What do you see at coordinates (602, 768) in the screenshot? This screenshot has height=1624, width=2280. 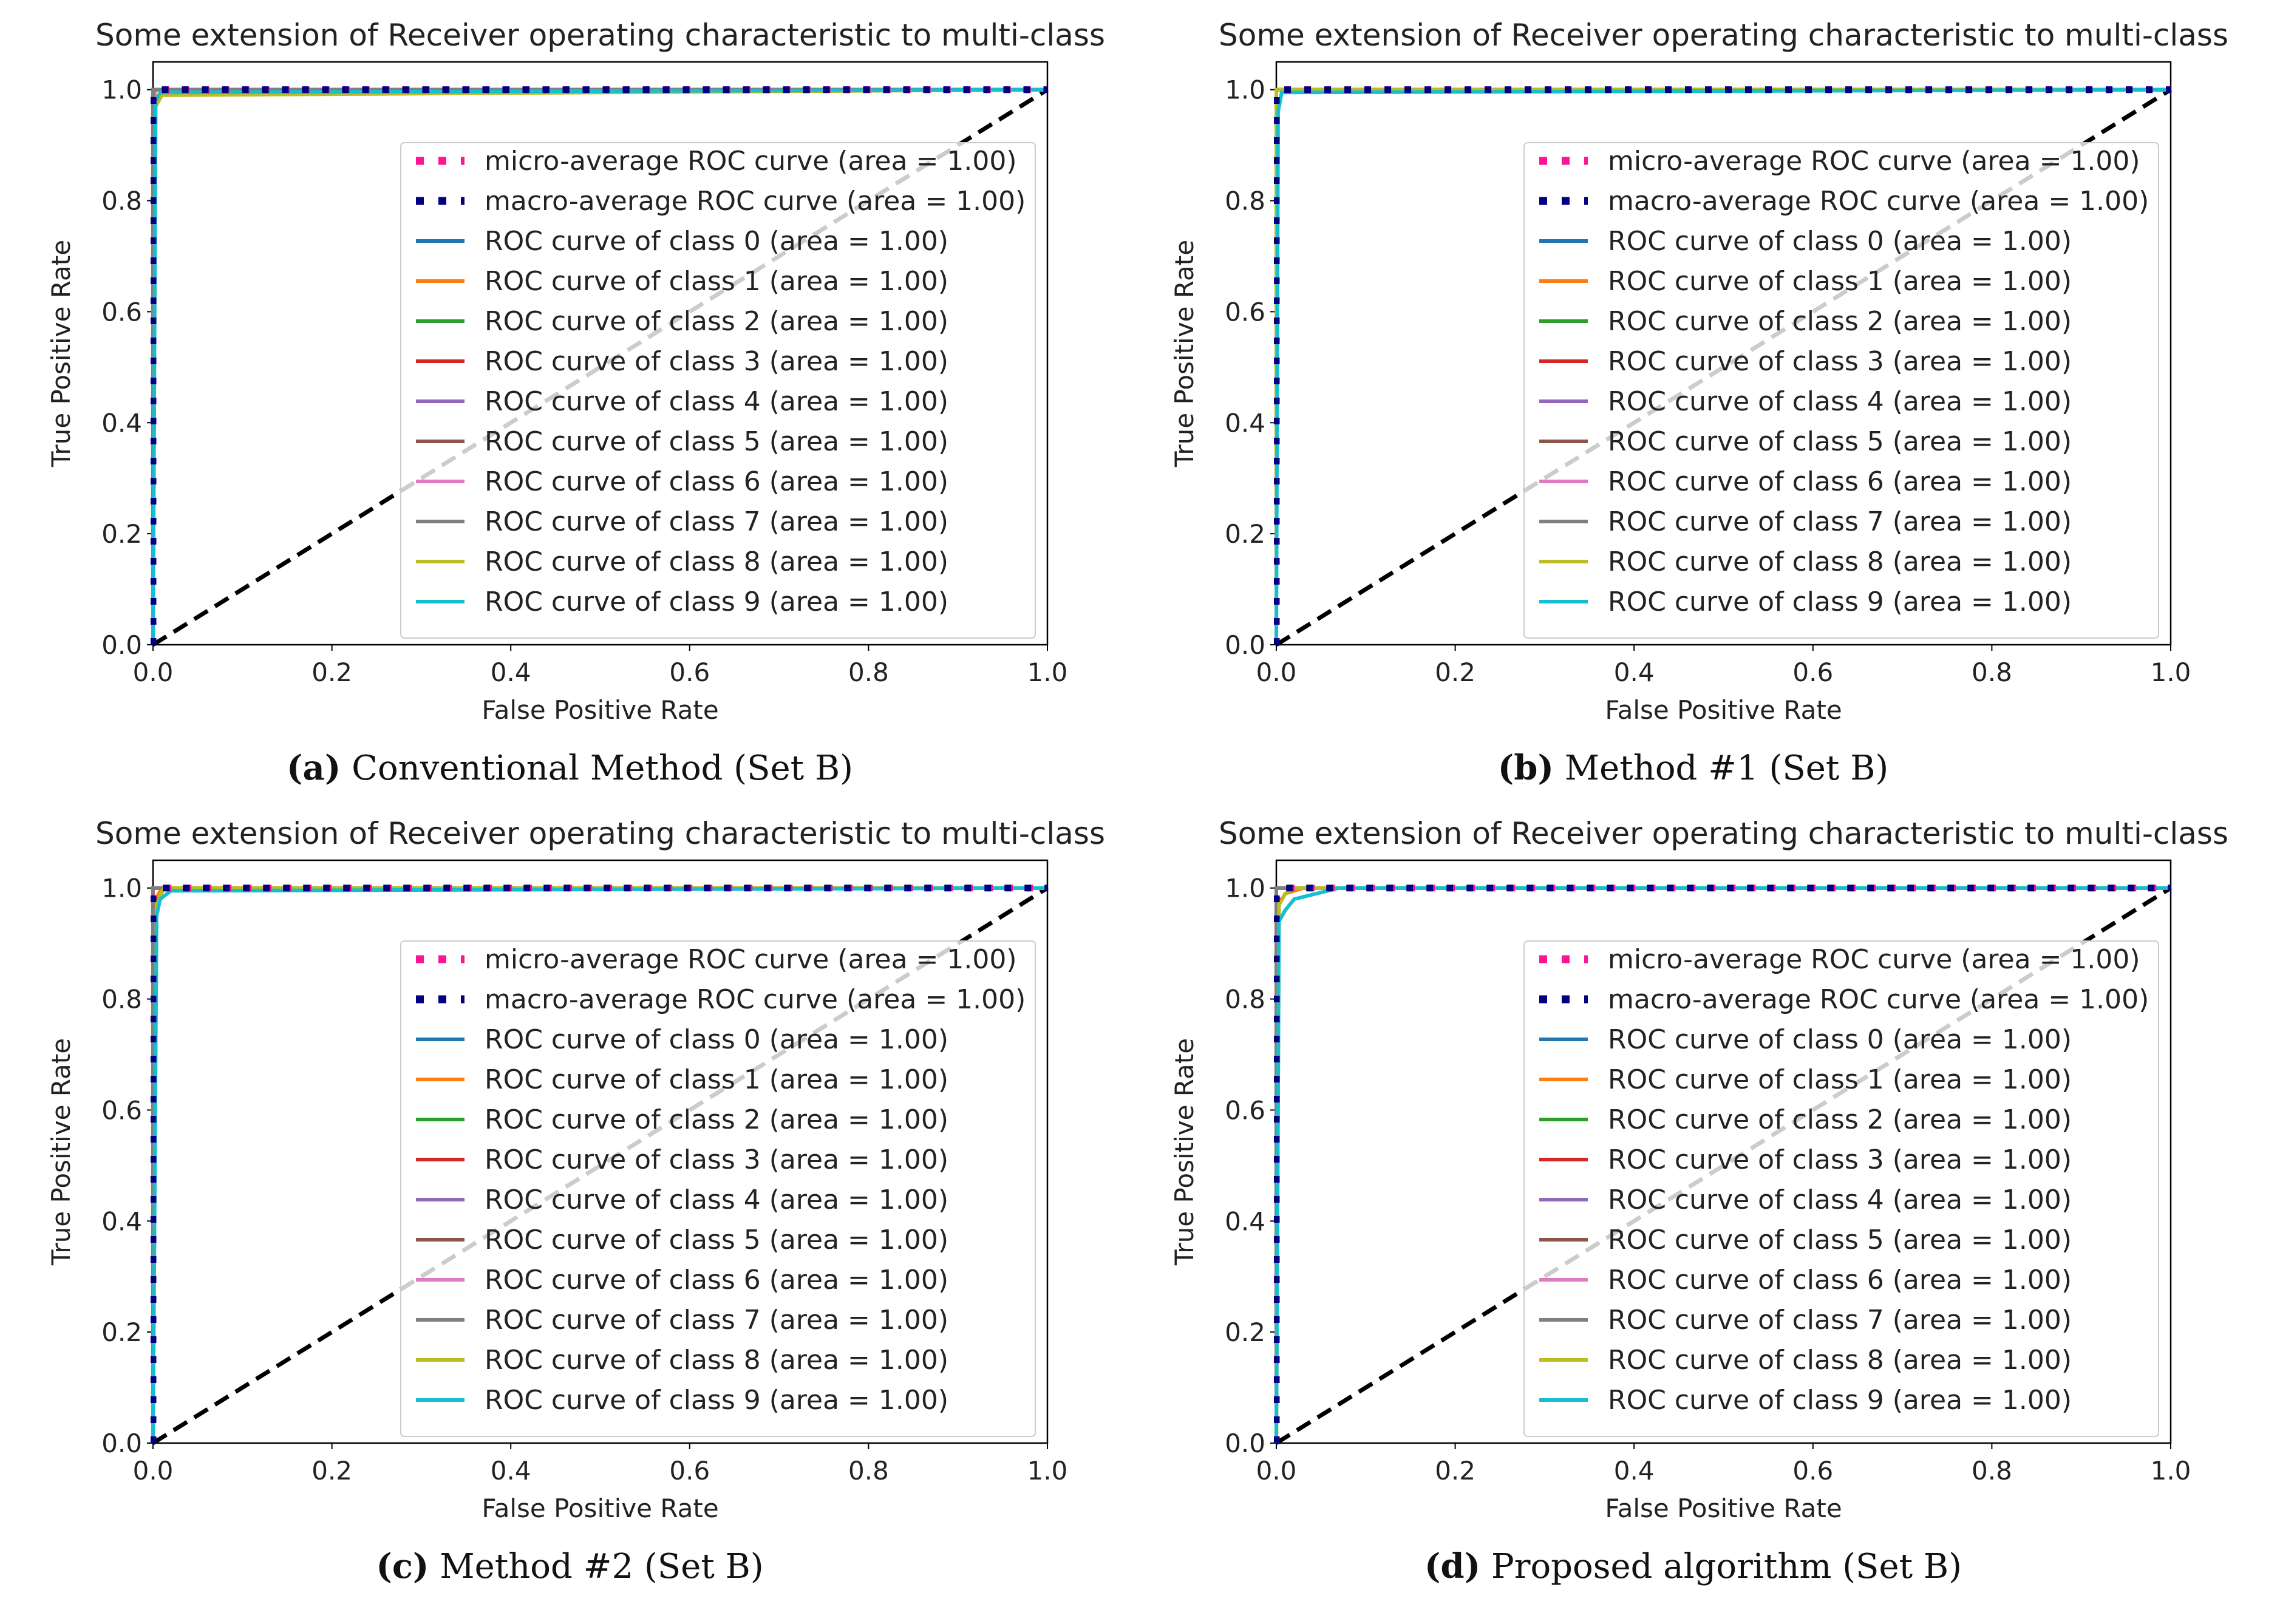 I see `caption-text: Conventional Method (Set B)` at bounding box center [602, 768].